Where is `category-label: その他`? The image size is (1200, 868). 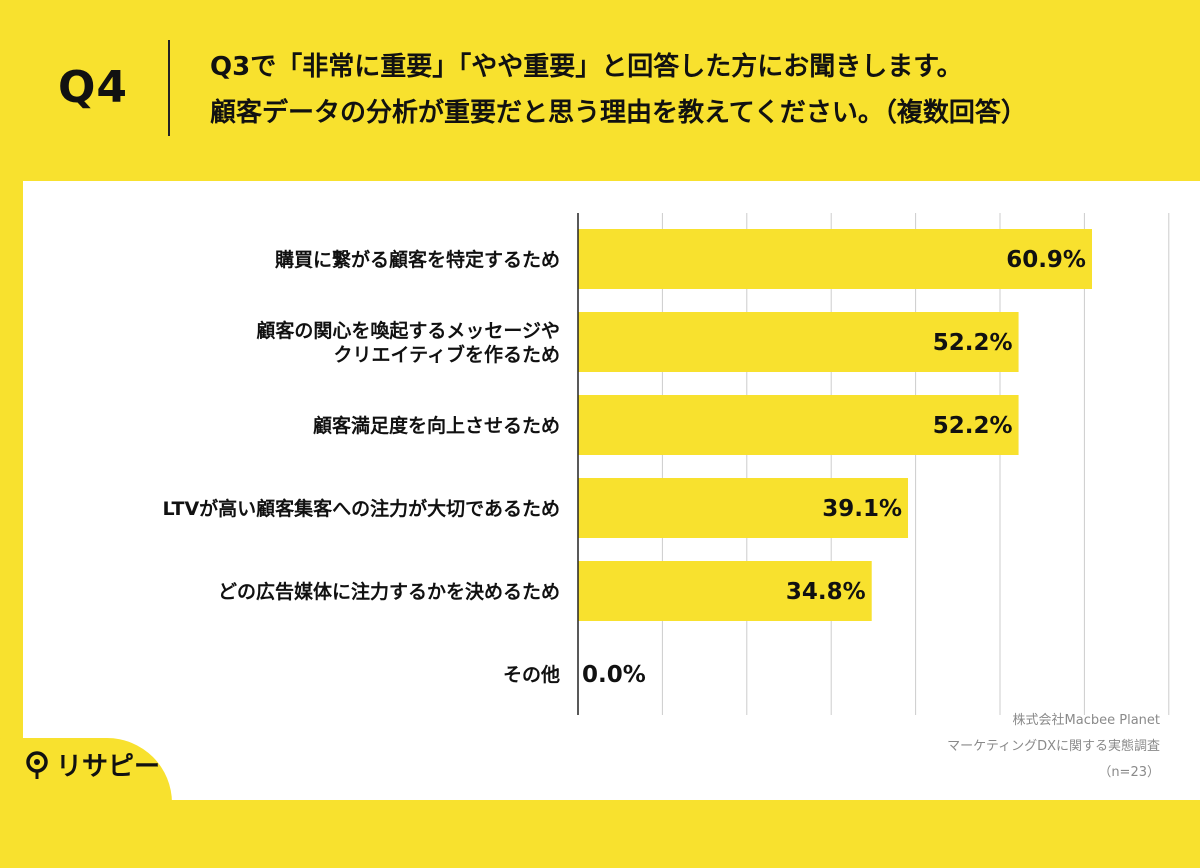 category-label: その他 is located at coordinates (531, 674).